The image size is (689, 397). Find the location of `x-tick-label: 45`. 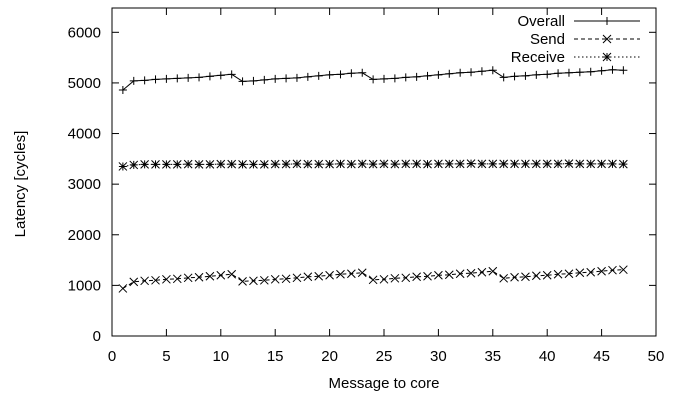

x-tick-label: 45 is located at coordinates (601, 356).